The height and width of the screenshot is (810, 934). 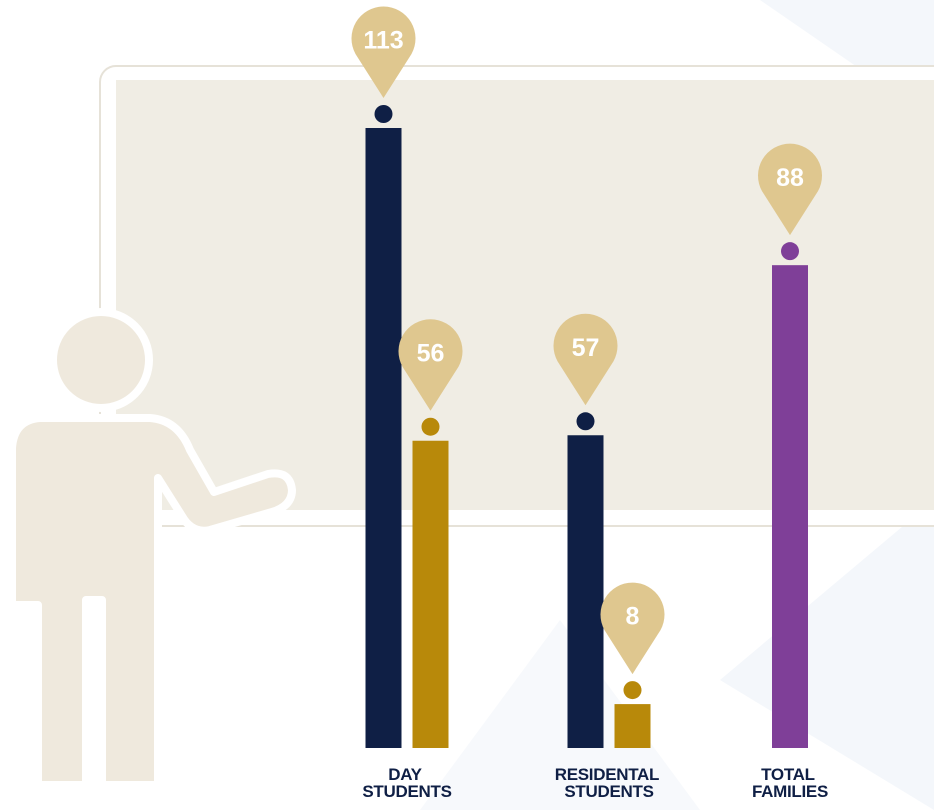 I want to click on value-label: 113, so click(x=383, y=41).